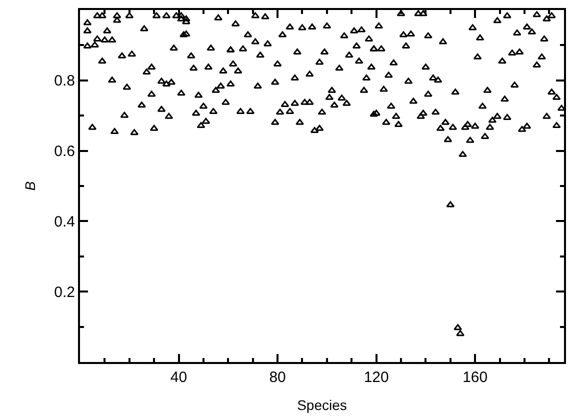  What do you see at coordinates (179, 377) in the screenshot?
I see `x-tick-label: 40` at bounding box center [179, 377].